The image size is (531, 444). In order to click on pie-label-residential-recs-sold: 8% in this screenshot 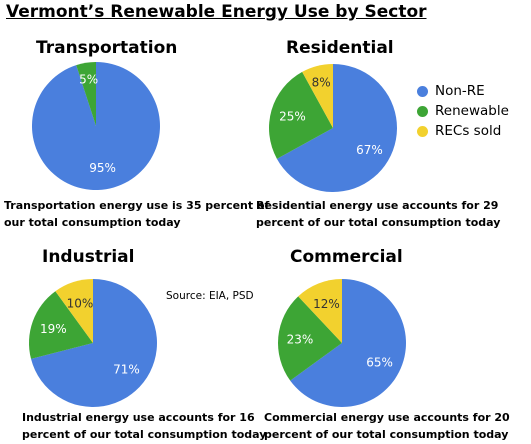, I will do `click(321, 83)`.